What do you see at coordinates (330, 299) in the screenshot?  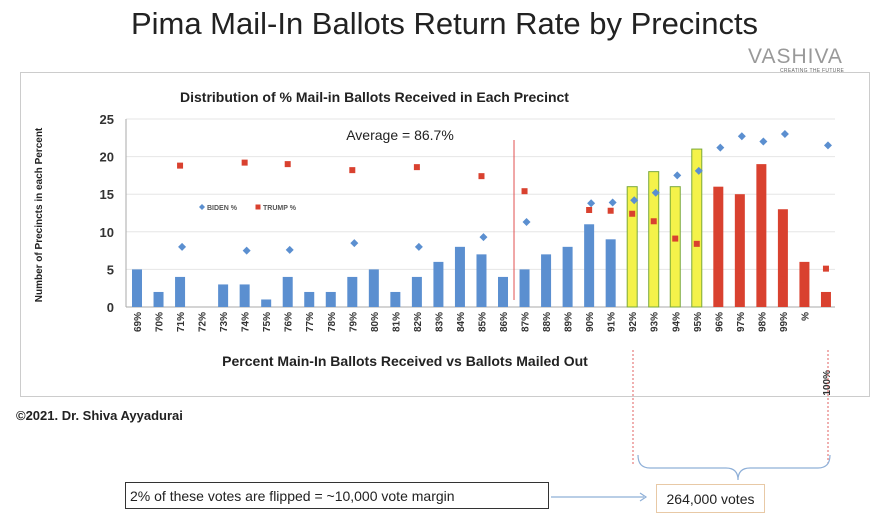 I see `bar-78%` at bounding box center [330, 299].